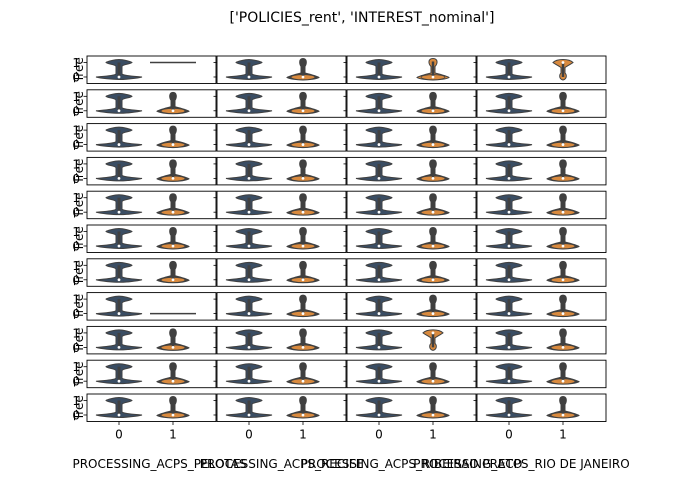 The height and width of the screenshot is (480, 685). I want to click on x-tick-label: 0, so click(249, 435).